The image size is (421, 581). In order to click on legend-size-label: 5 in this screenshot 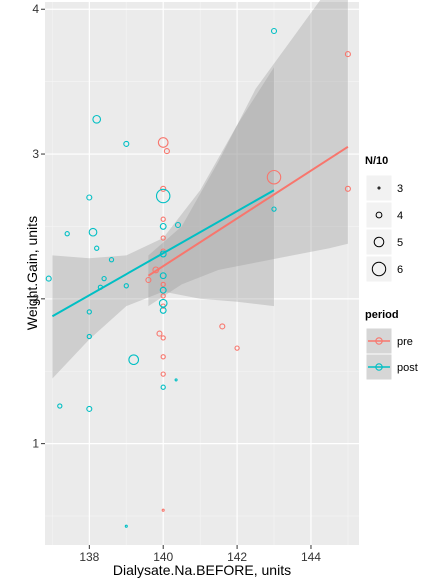, I will do `click(400, 243)`.